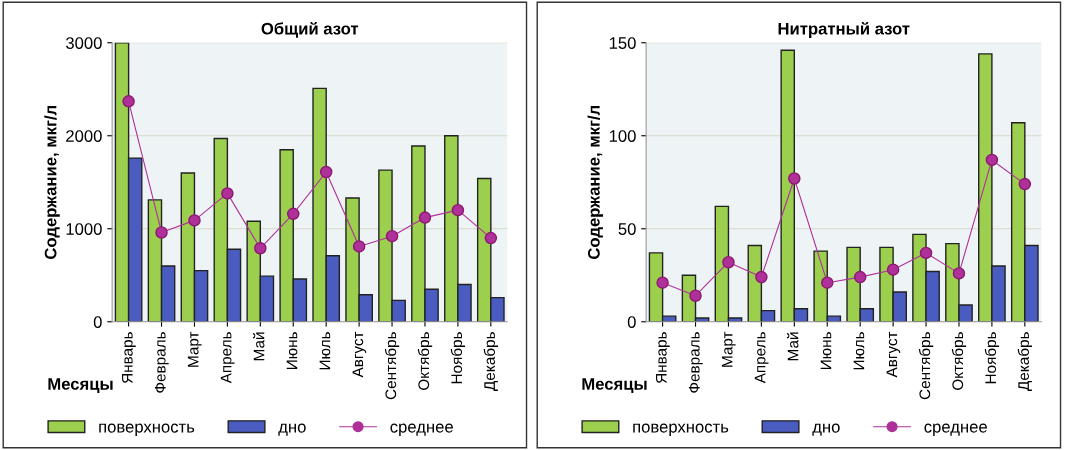  What do you see at coordinates (83, 43) in the screenshot?
I see `y-tick-label: 3000` at bounding box center [83, 43].